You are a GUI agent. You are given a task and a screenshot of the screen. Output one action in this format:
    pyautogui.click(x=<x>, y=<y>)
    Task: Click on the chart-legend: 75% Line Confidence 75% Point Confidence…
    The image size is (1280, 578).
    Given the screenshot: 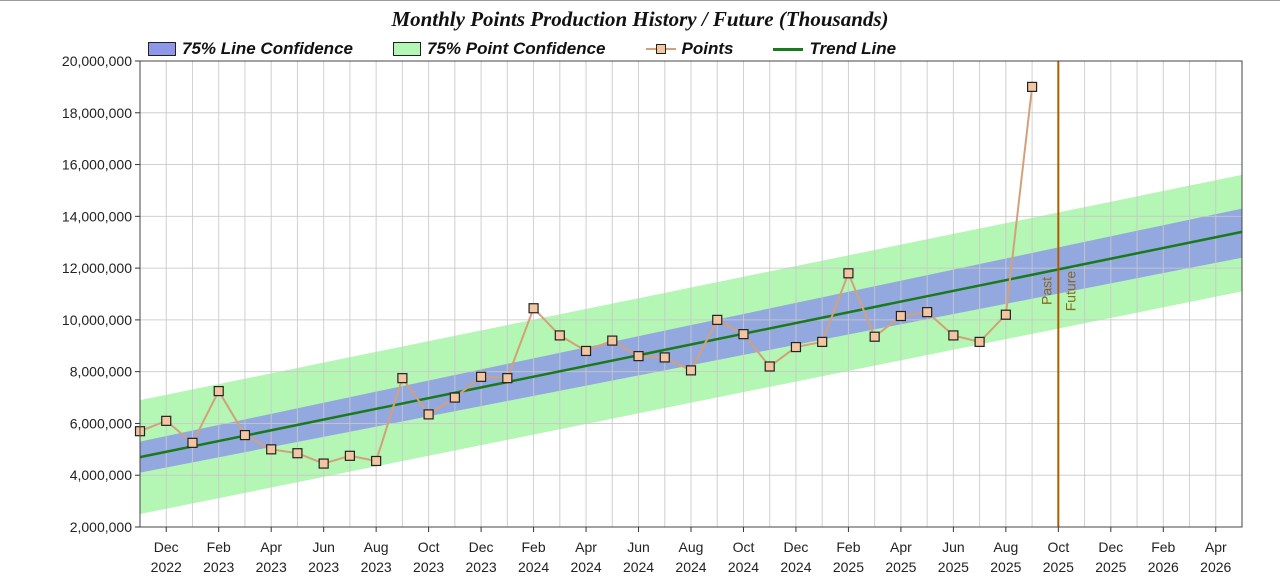 What is the action you would take?
    pyautogui.click(x=542, y=49)
    